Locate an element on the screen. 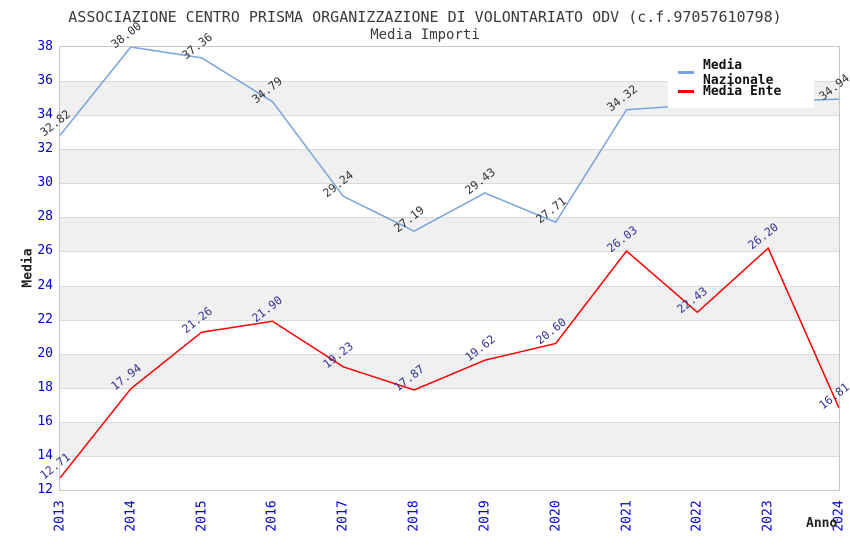 The width and height of the screenshot is (850, 550). legend: Media Nazionale Media Ente is located at coordinates (741, 82).